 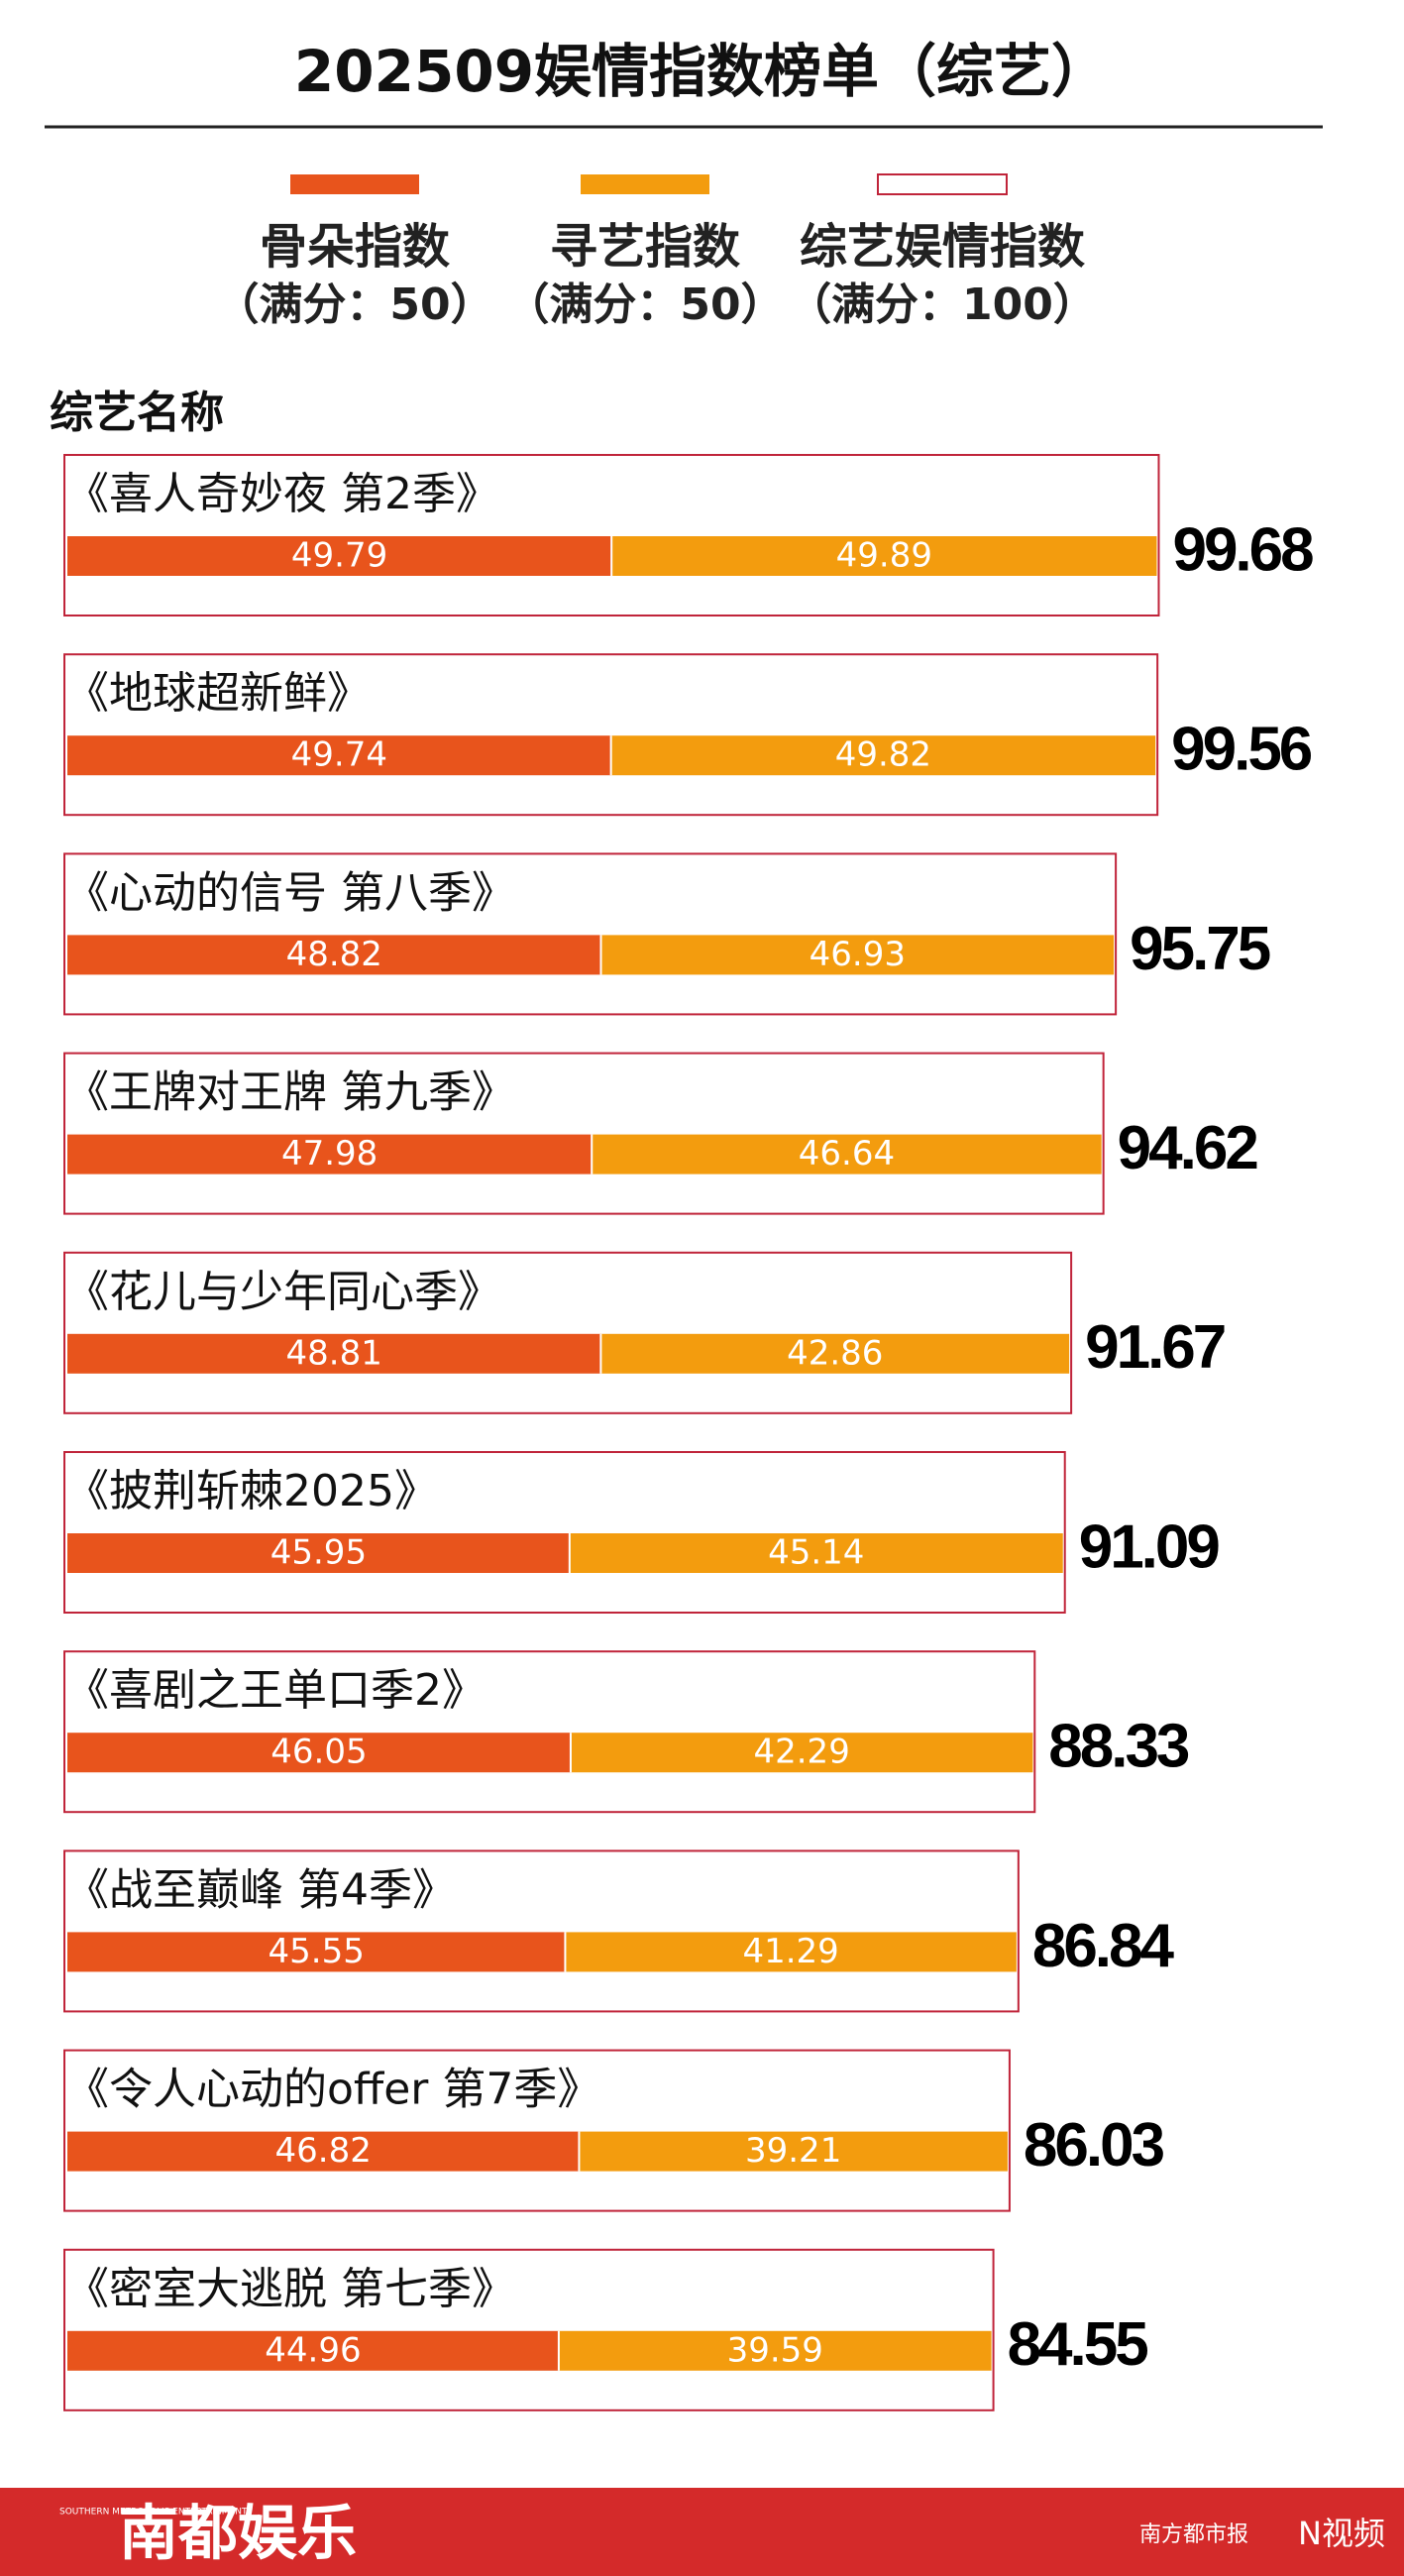 I want to click on bar-value-label: 45.14, so click(x=816, y=1553).